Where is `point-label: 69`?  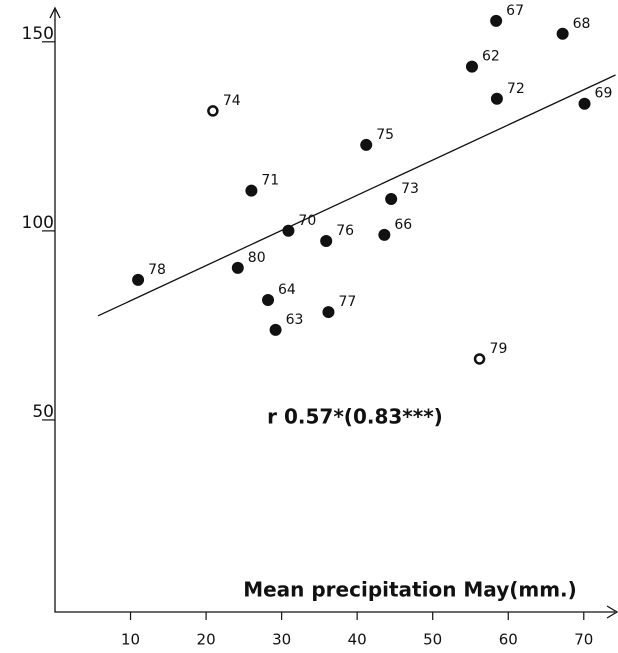 point-label: 69 is located at coordinates (604, 94).